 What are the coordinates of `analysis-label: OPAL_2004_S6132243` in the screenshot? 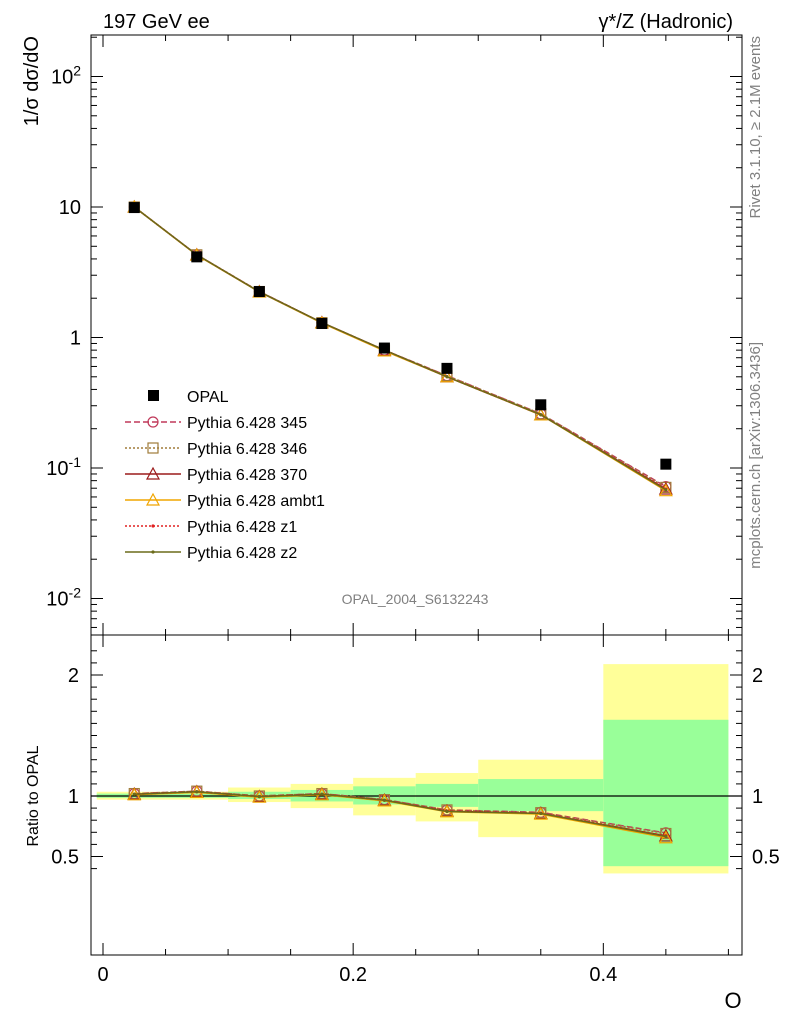 It's located at (415, 599).